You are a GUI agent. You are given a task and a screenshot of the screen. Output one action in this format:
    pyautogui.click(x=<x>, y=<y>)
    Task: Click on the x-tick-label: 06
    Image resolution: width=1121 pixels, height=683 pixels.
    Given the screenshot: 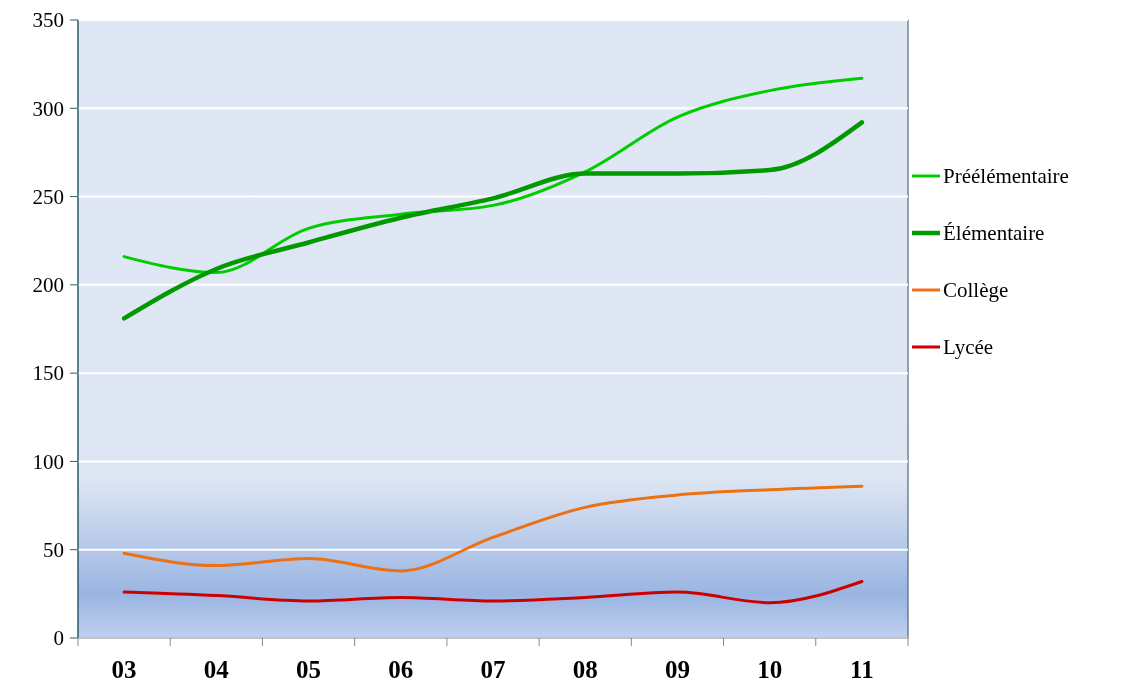 What is the action you would take?
    pyautogui.click(x=401, y=669)
    